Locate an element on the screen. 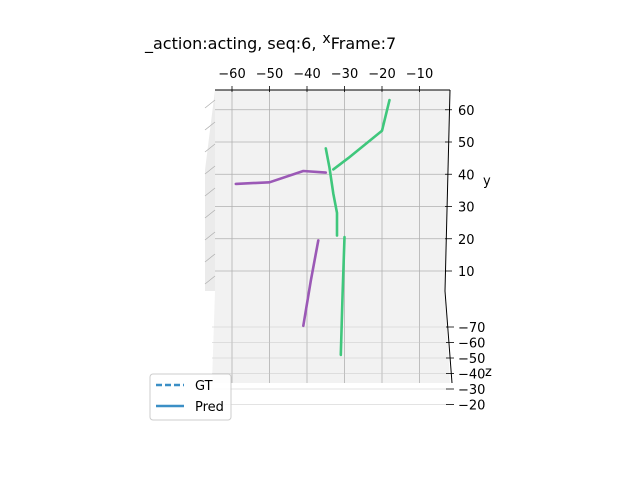  y-tick-label: 10 is located at coordinates (466, 272).